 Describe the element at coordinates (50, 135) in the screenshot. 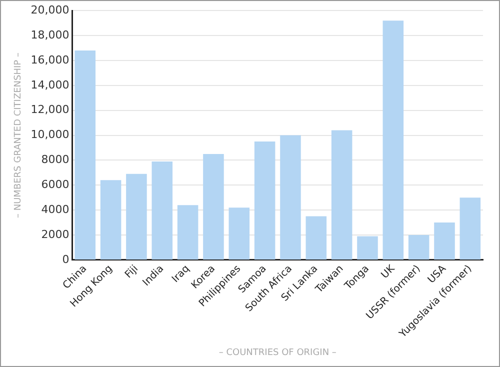

I see `y-tick-label: 10,000` at that location.